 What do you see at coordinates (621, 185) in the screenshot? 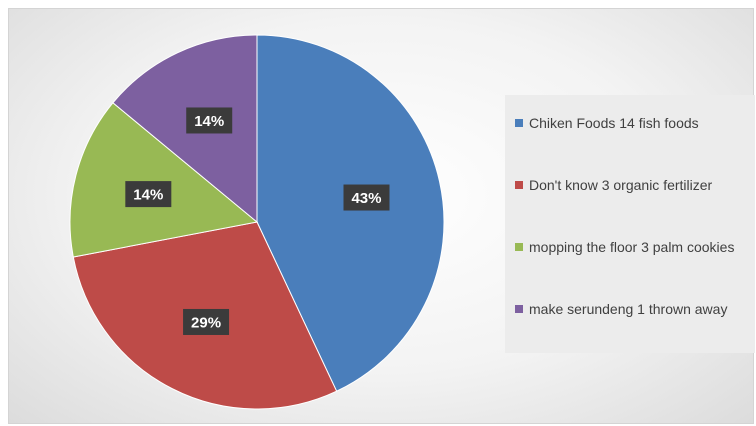
I see `legend-label: Don't know 3 organic fertilizer` at bounding box center [621, 185].